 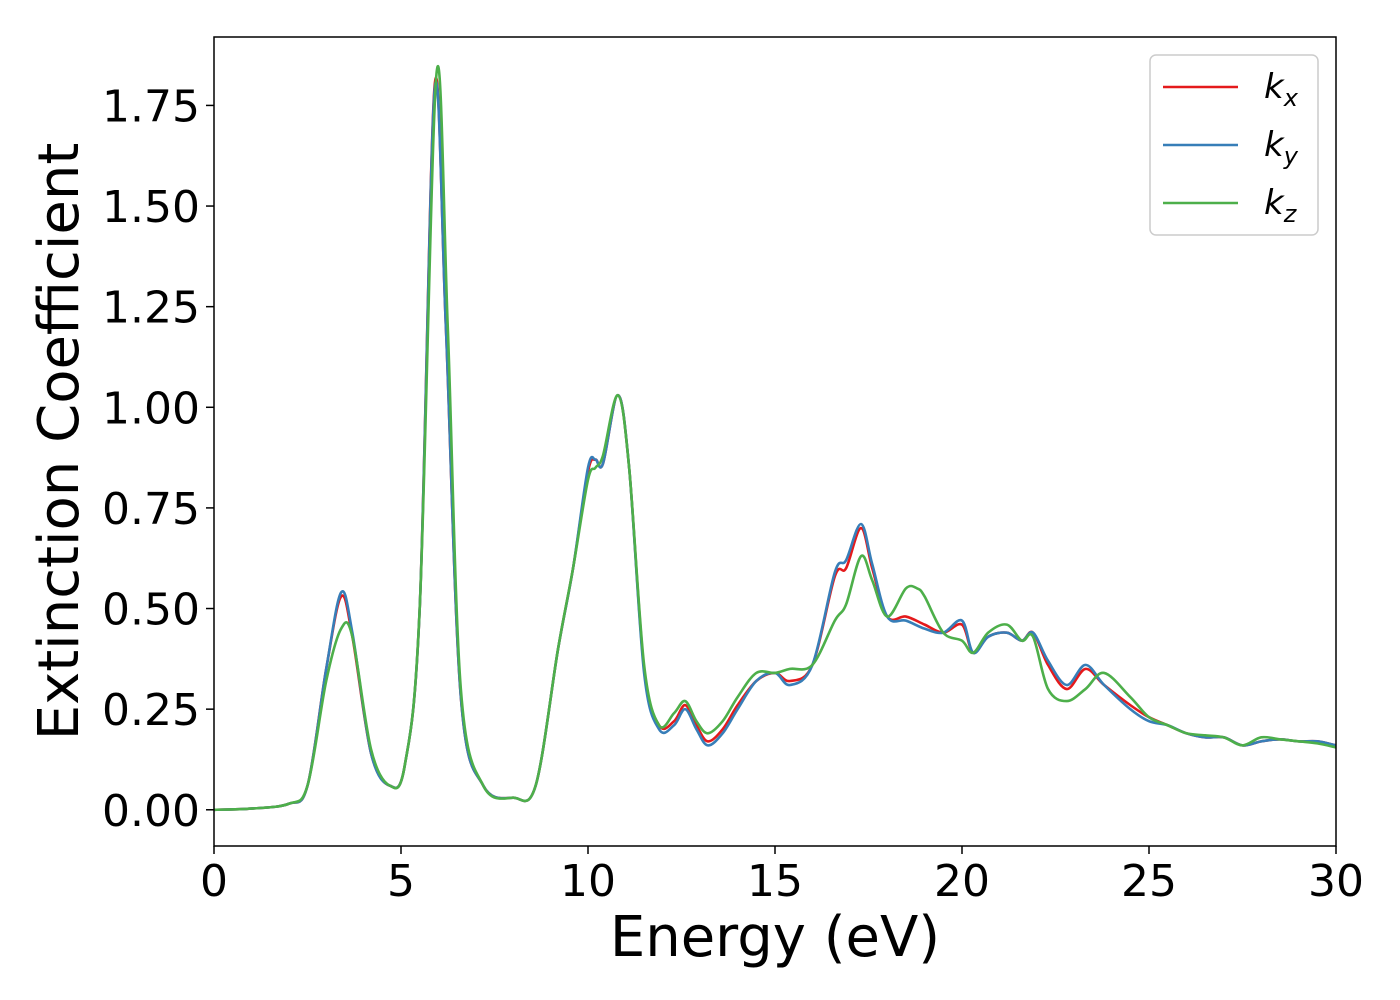 What do you see at coordinates (1149, 881) in the screenshot?
I see `x-tick-label: 25` at bounding box center [1149, 881].